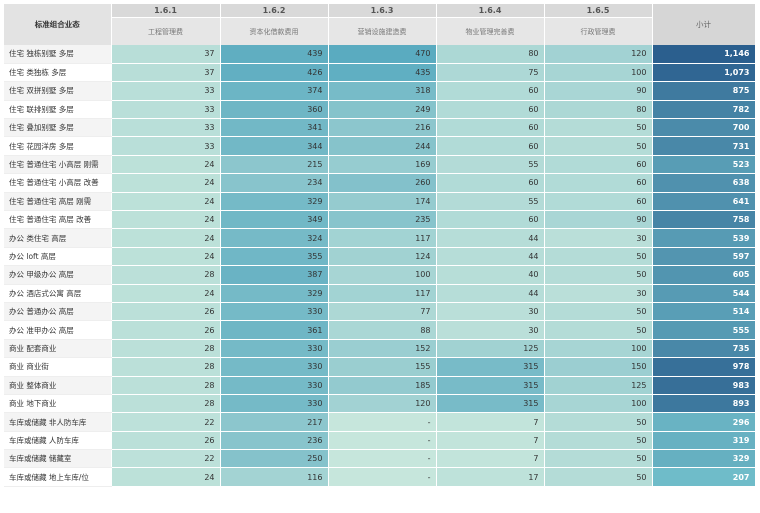 The width and height of the screenshot is (760, 513). I want to click on row-label: 住宅 普通住宅 高层 刚需, so click(58, 202).